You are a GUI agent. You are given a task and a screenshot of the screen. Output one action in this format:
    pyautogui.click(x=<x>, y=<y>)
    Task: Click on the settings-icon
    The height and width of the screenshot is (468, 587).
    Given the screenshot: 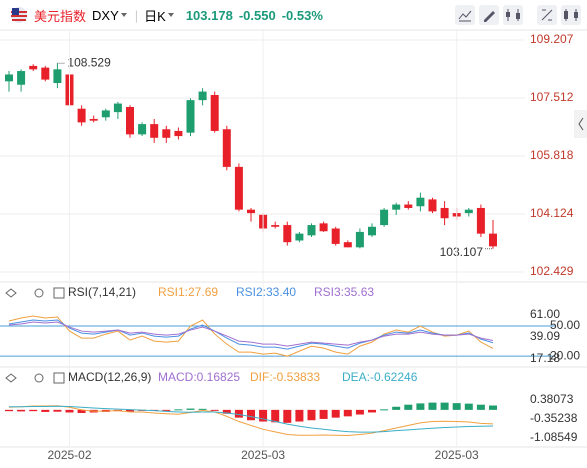 What is the action you would take?
    pyautogui.click(x=39, y=293)
    